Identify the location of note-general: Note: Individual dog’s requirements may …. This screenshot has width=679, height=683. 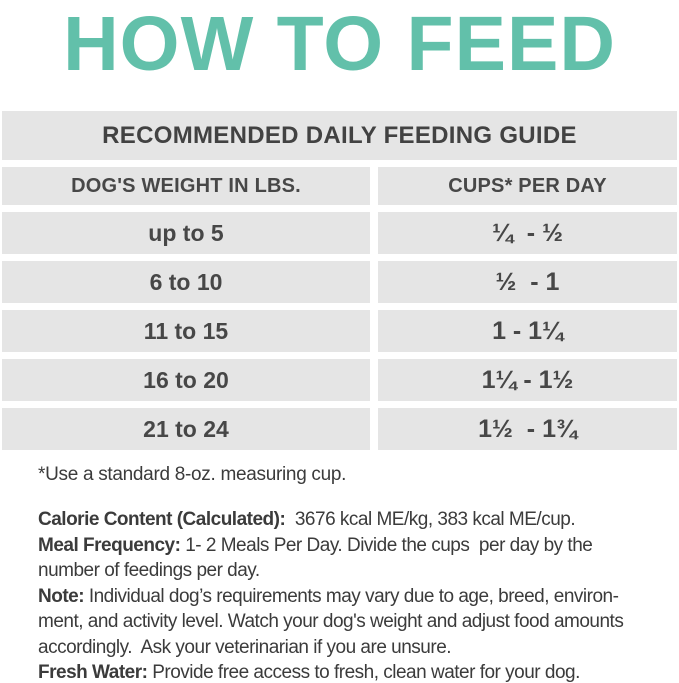
(355, 622).